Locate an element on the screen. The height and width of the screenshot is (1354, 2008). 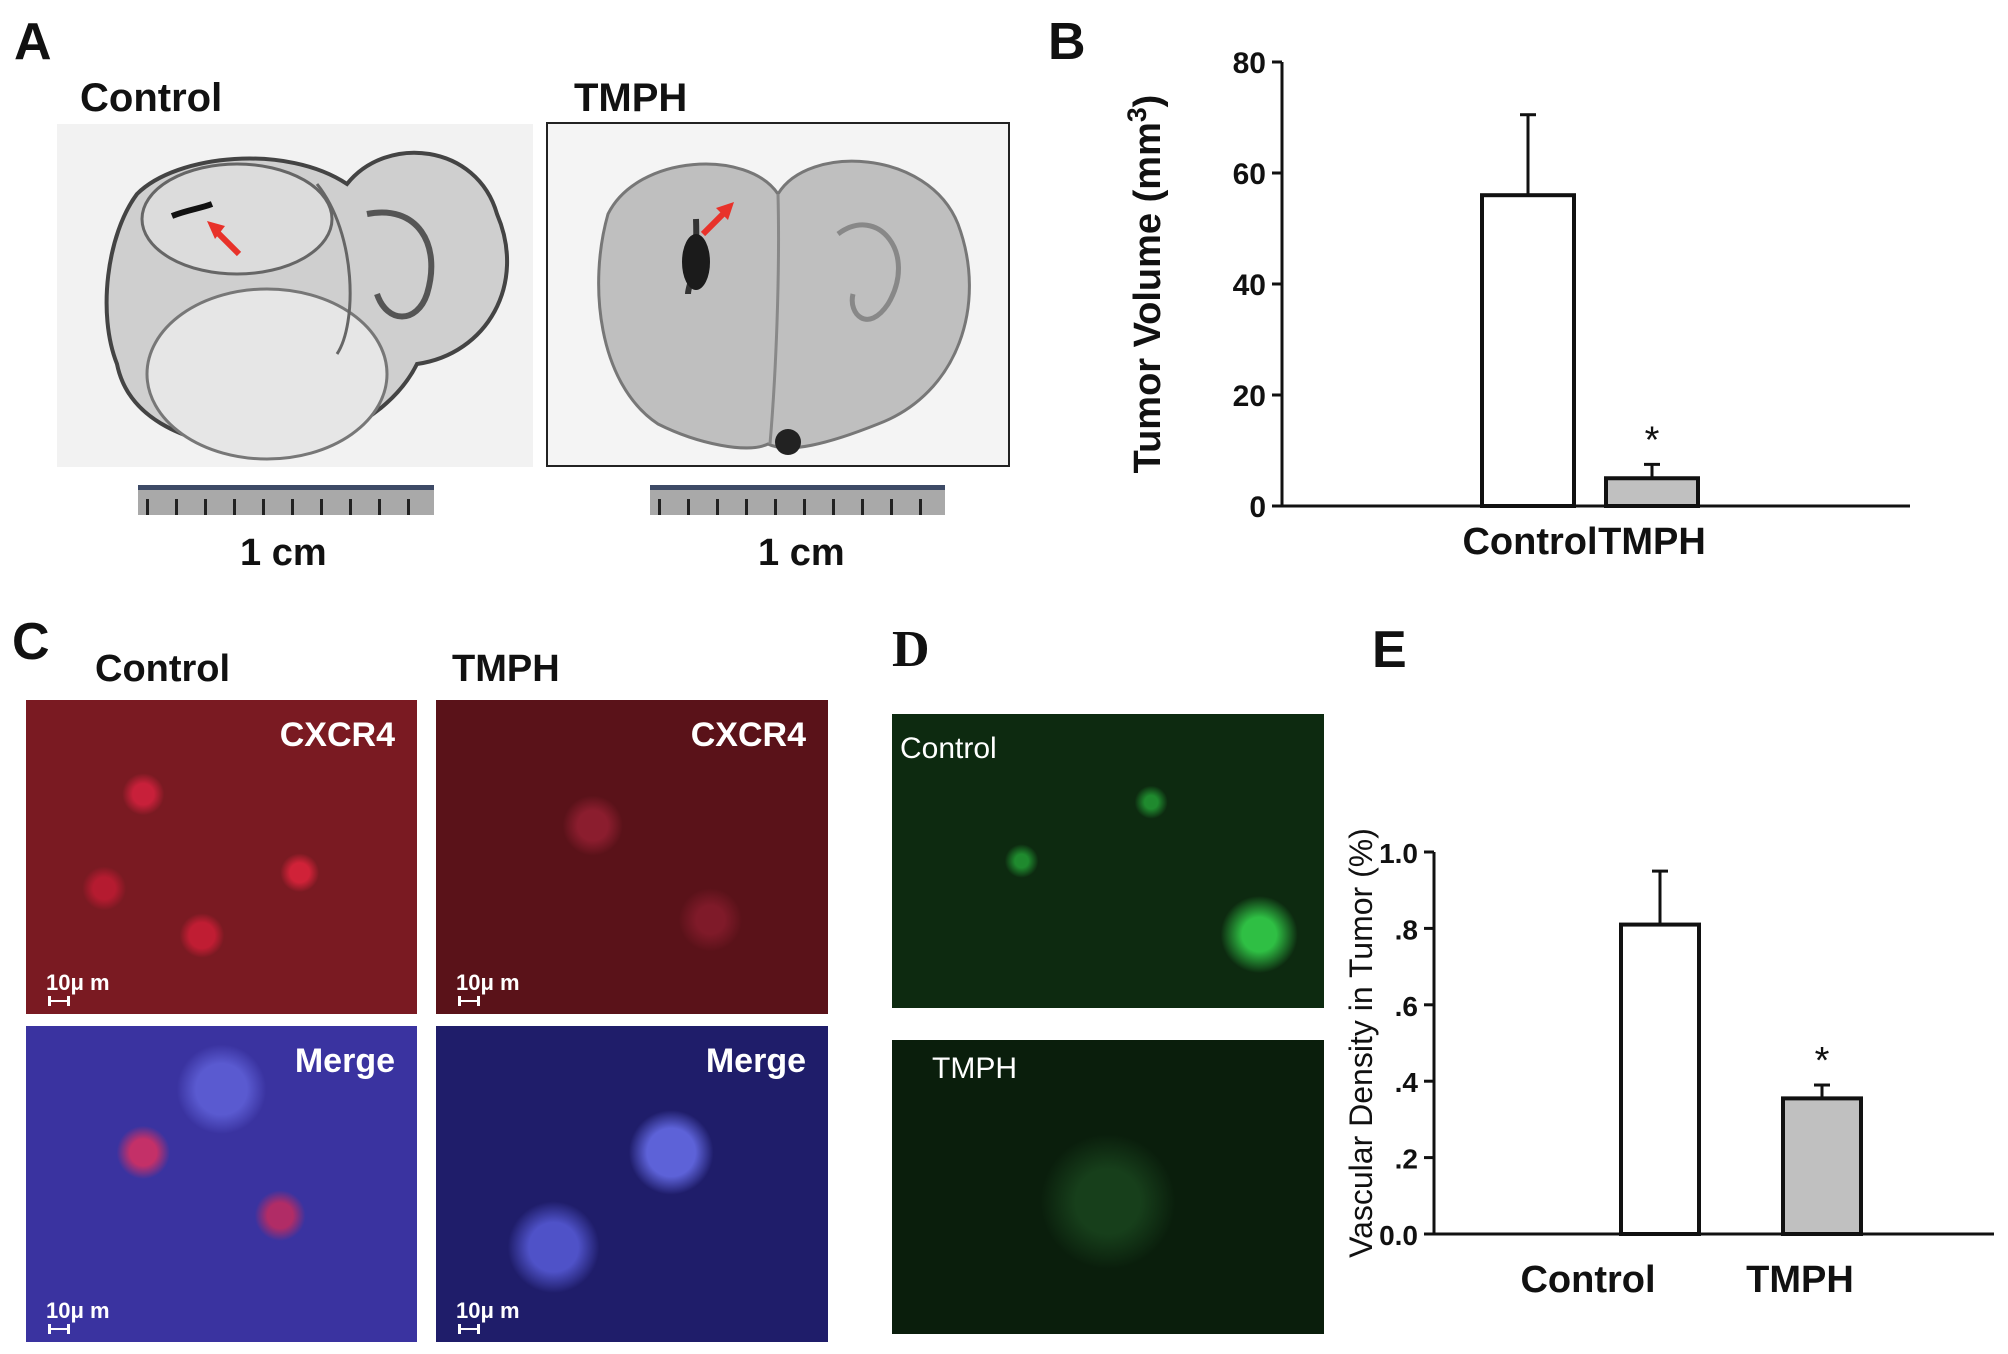
chart-e-bar-tmph is located at coordinates (1822, 1166).